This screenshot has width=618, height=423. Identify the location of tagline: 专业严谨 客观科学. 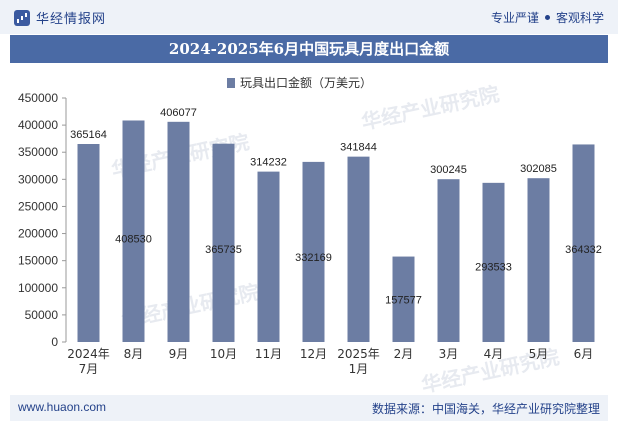
(547, 17).